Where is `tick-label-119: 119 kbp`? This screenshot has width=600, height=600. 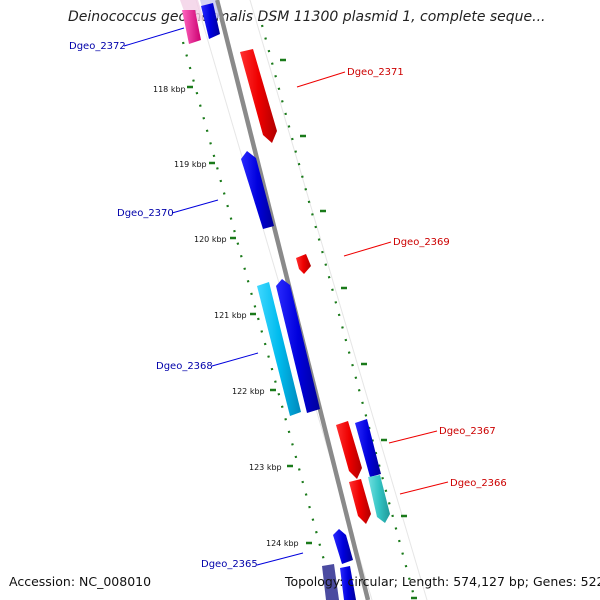
tick-label-119: 119 kbp is located at coordinates (190, 164).